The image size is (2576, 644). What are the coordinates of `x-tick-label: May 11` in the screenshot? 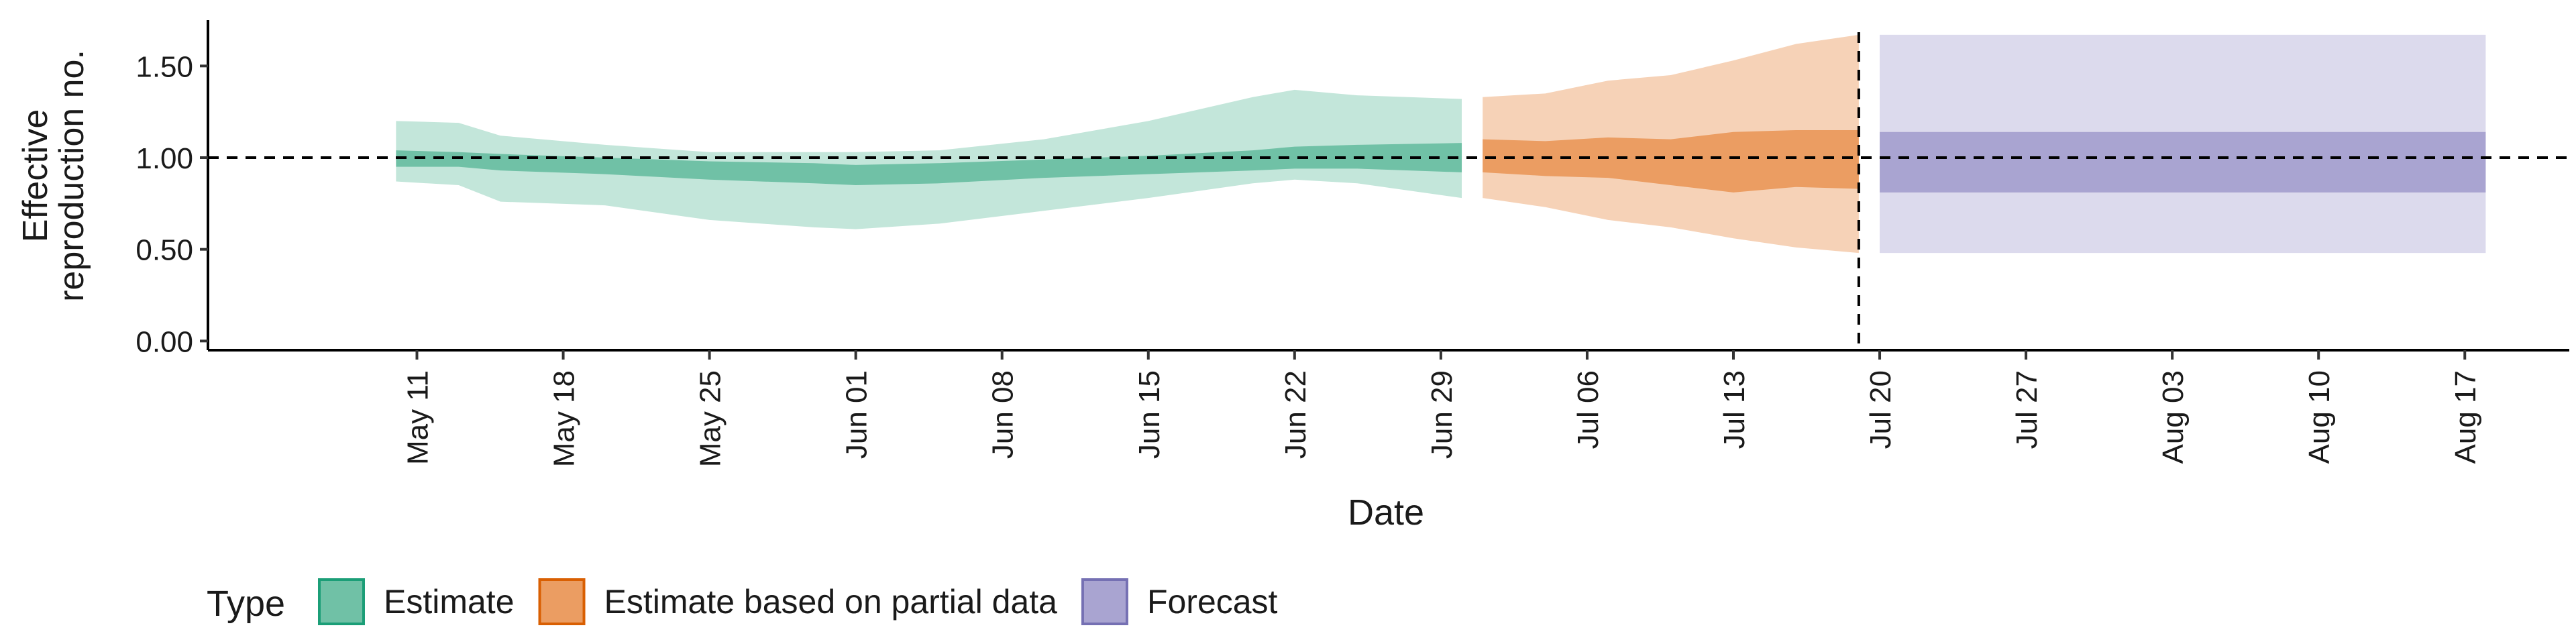 It's located at (418, 417).